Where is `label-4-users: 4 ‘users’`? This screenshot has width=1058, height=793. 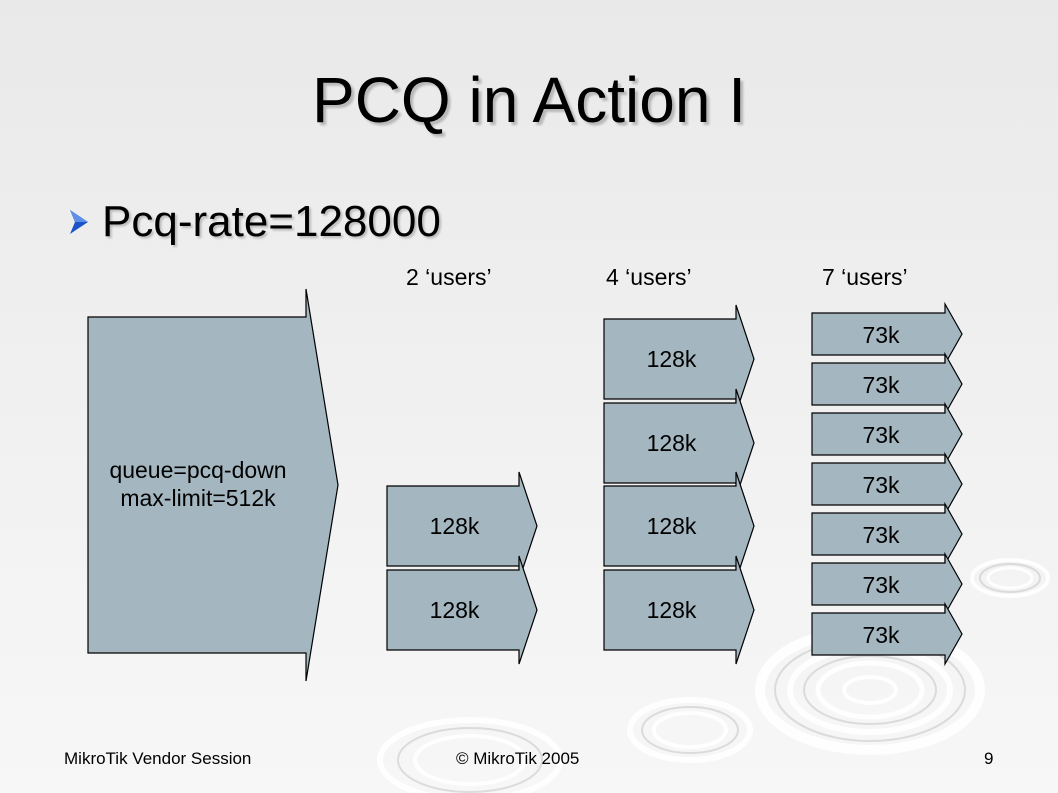
label-4-users: 4 ‘users’ is located at coordinates (649, 277).